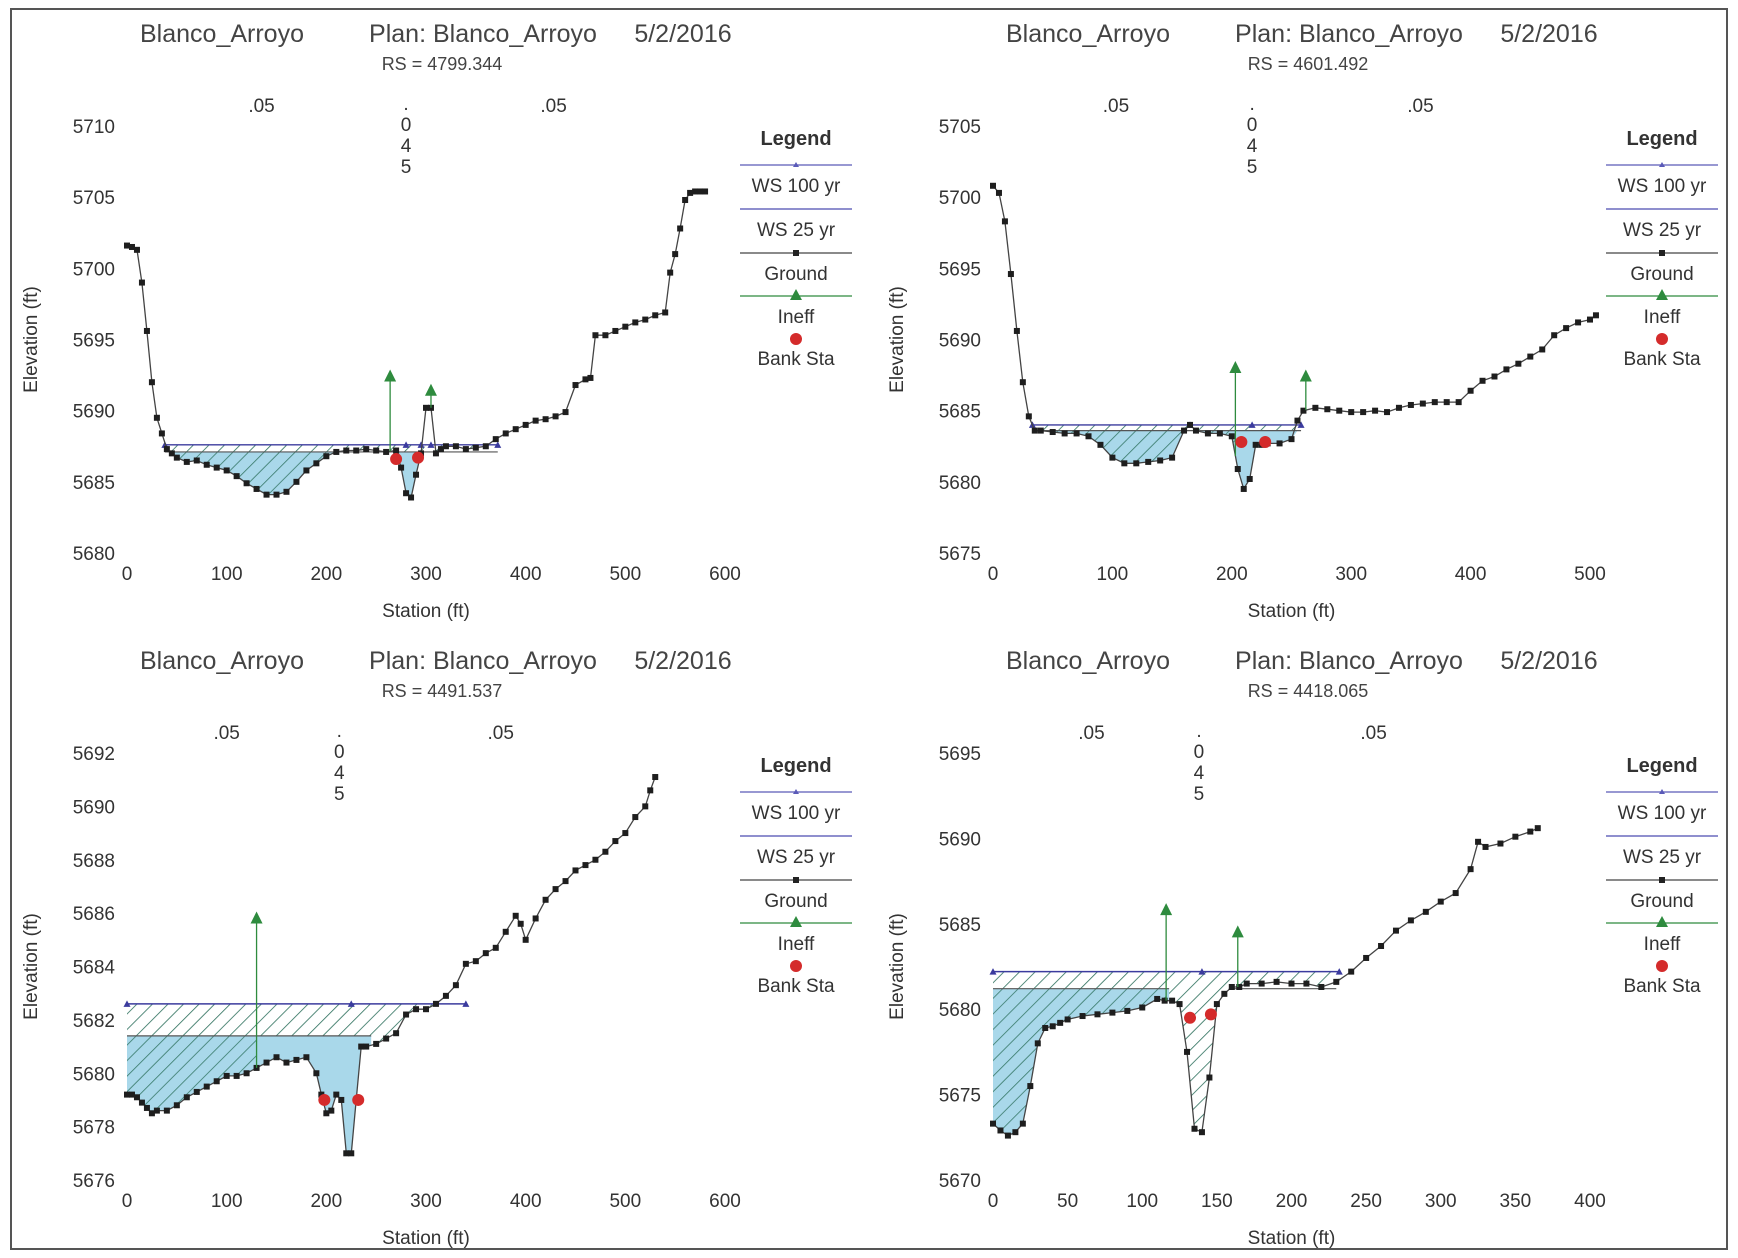 The height and width of the screenshot is (1258, 1738). I want to click on legend-title: Legend, so click(795, 139).